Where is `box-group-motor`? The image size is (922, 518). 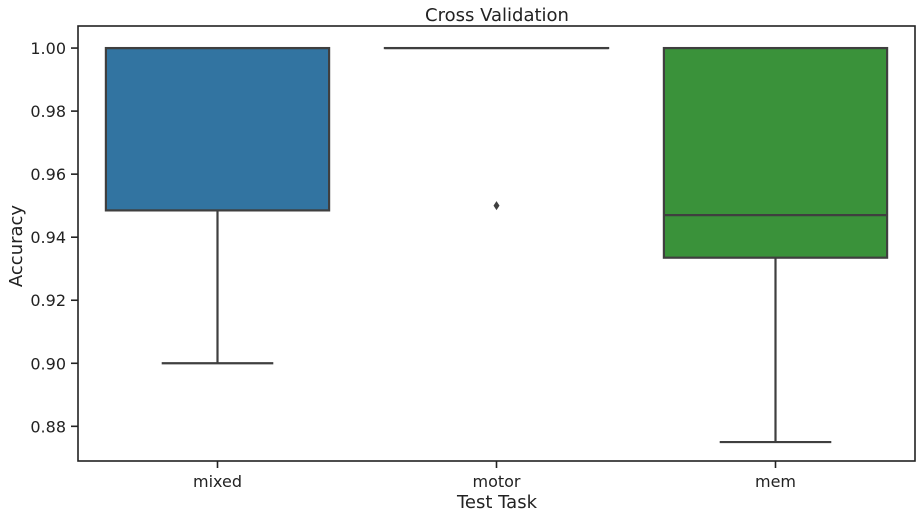
box-group-motor is located at coordinates (496, 128).